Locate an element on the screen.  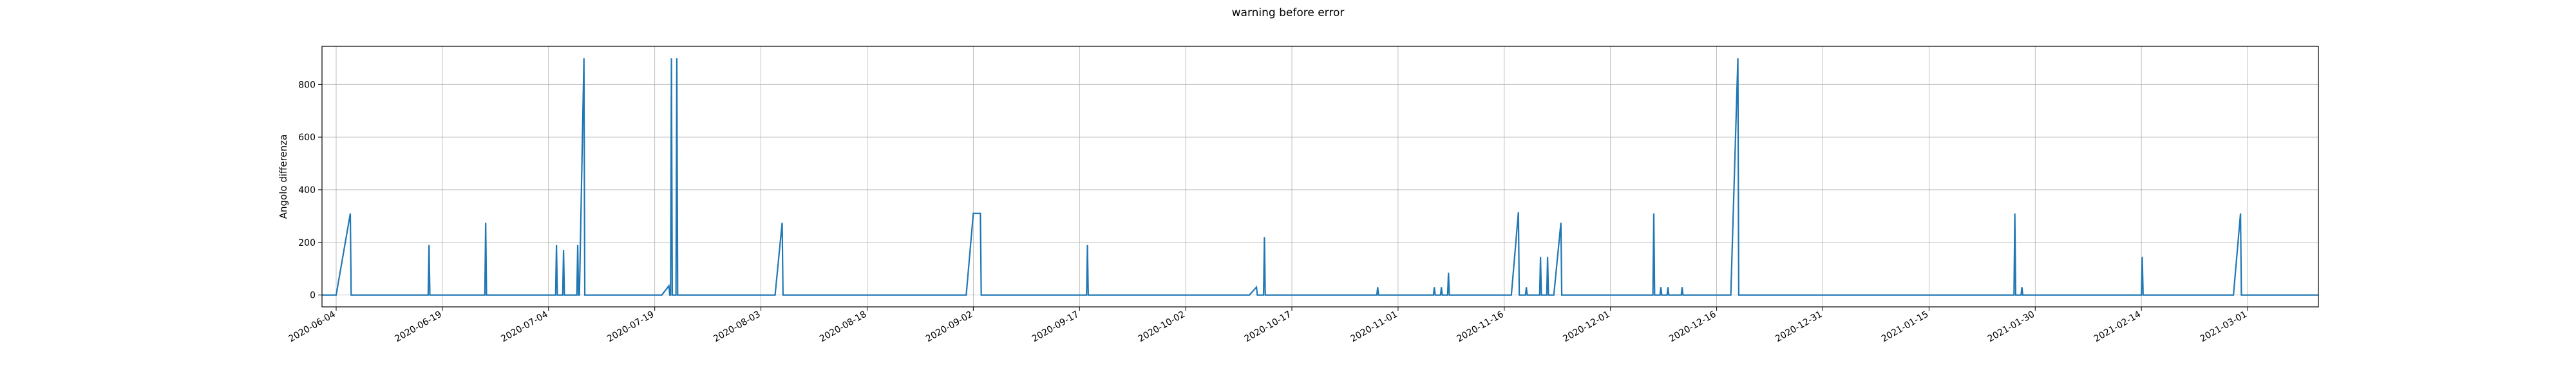
y-tick-label: 0 is located at coordinates (313, 296).